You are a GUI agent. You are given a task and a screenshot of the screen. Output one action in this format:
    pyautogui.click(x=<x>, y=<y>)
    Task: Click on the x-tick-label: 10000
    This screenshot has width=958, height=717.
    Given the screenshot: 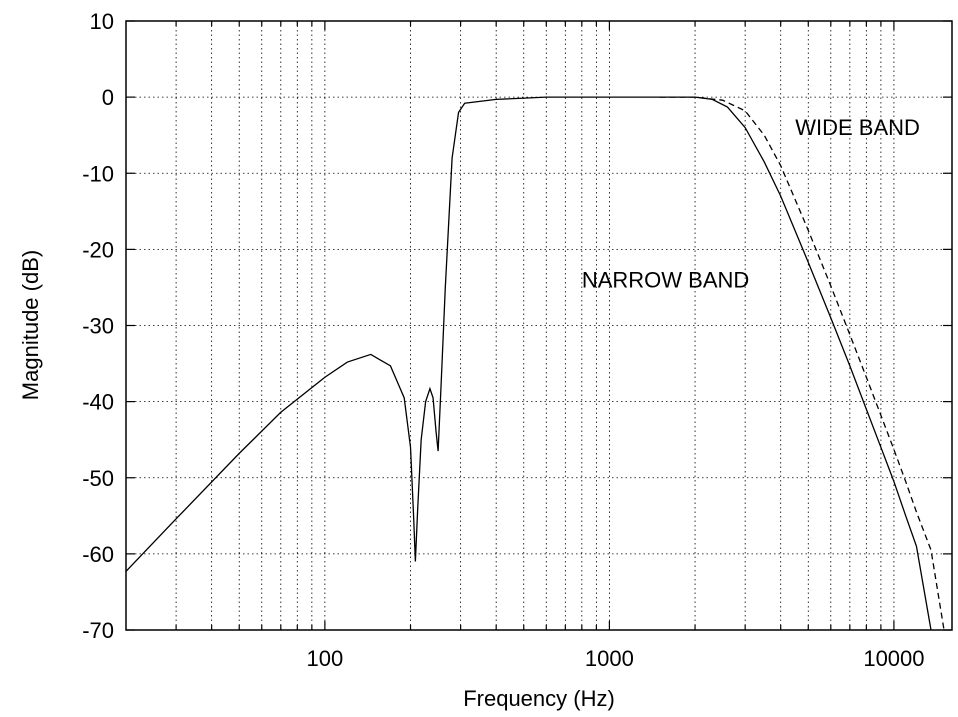 What is the action you would take?
    pyautogui.click(x=893, y=658)
    